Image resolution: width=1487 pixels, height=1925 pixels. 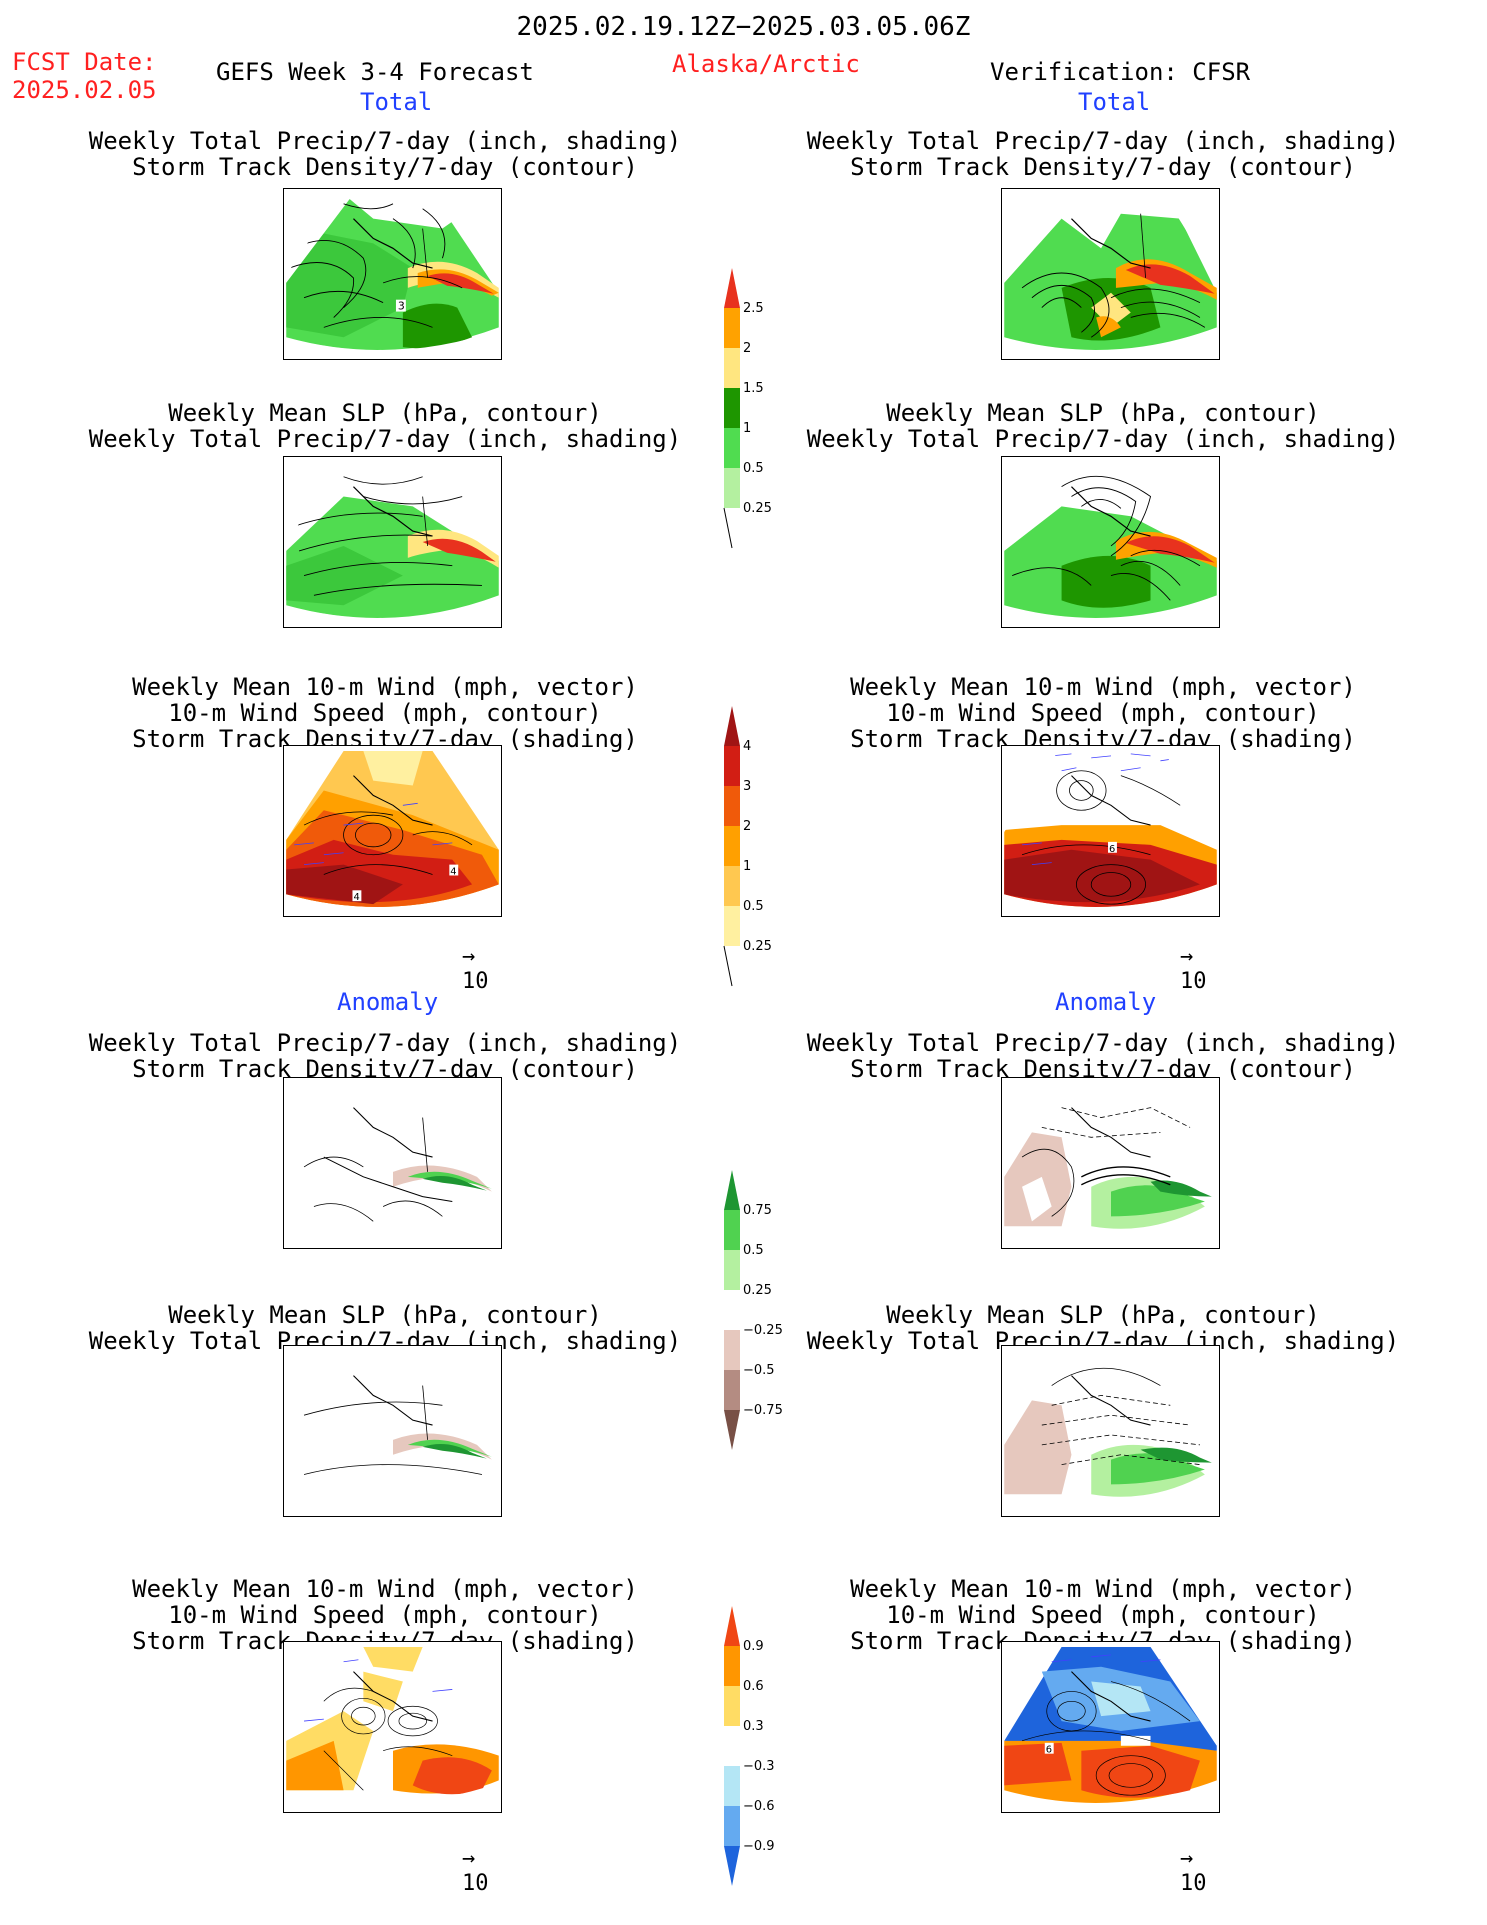 What do you see at coordinates (759, 1766) in the screenshot?
I see `colorbar-tick-label: −0.3` at bounding box center [759, 1766].